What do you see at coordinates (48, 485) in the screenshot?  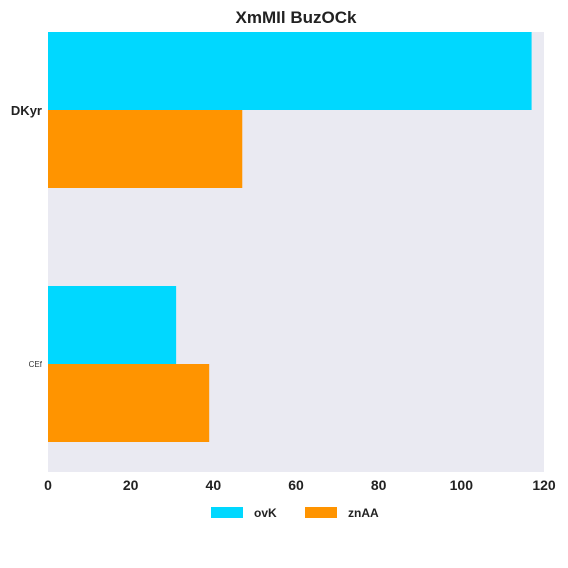 I see `x-tick-0: 0` at bounding box center [48, 485].